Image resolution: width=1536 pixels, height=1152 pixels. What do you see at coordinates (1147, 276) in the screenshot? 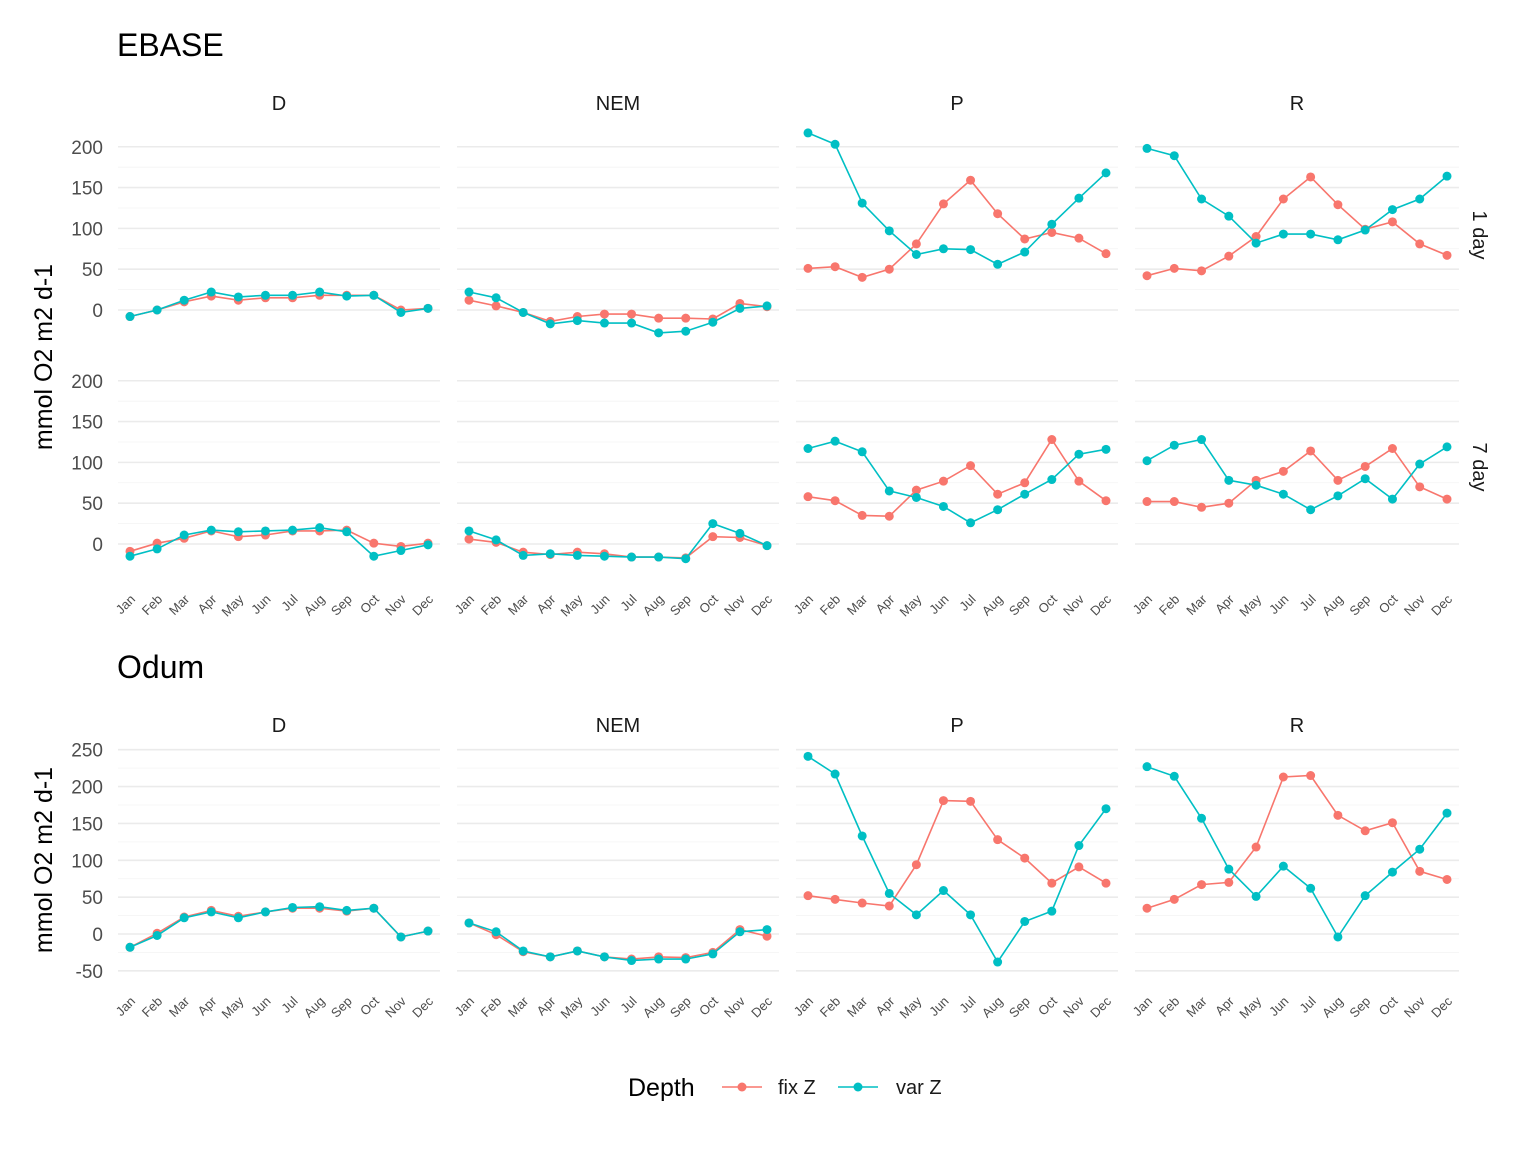
I see `data-point-fix-z-jan` at bounding box center [1147, 276].